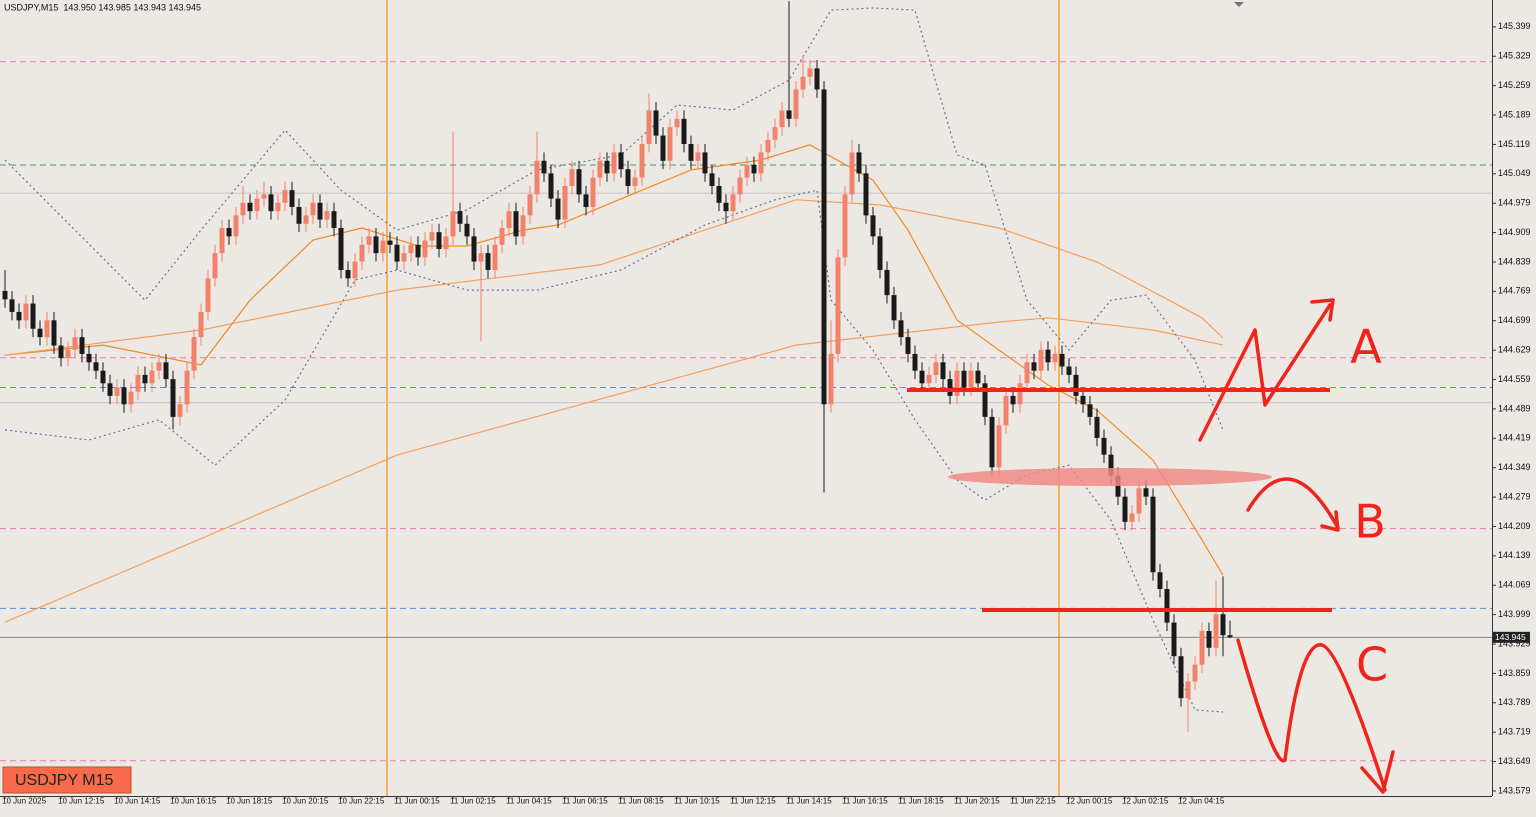  What do you see at coordinates (1366, 347) in the screenshot?
I see `scenario-label: A` at bounding box center [1366, 347].